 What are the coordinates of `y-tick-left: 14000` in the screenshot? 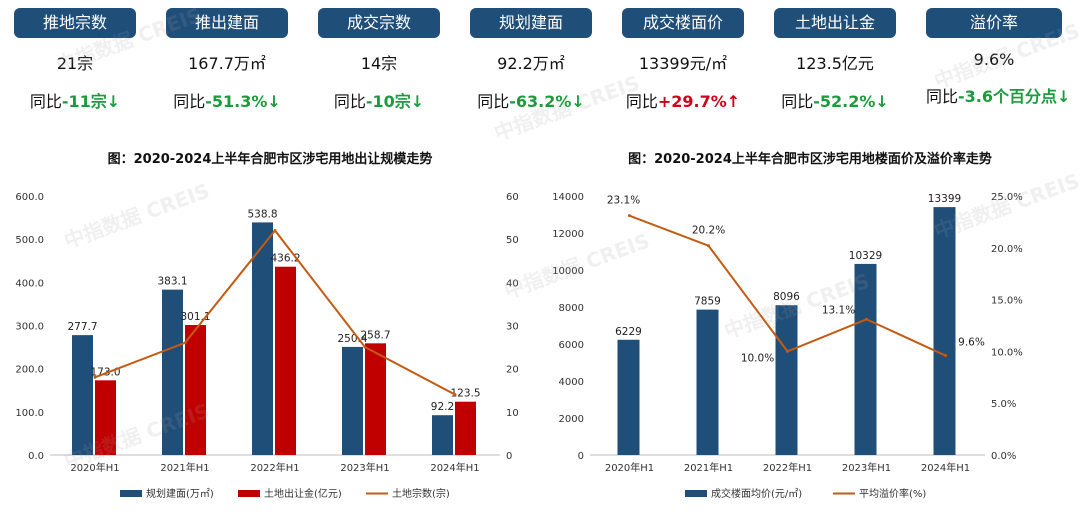 It's located at (568, 197).